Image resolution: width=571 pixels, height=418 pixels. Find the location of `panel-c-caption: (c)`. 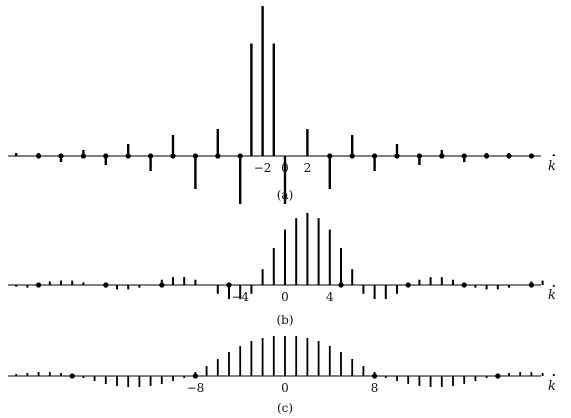

panel-c-caption: (c) is located at coordinates (285, 408).